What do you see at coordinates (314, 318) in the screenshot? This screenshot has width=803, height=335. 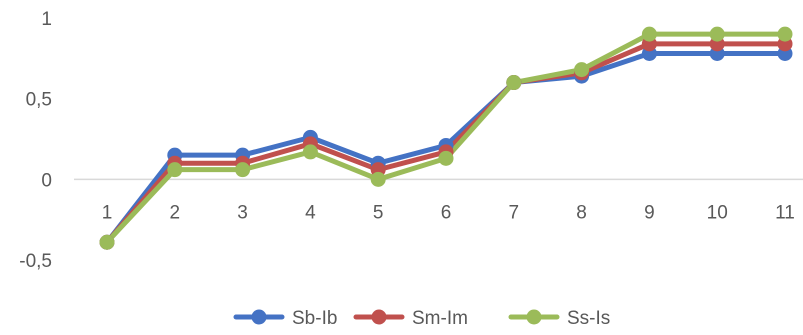 I see `legend-label: Sb-Ib` at bounding box center [314, 318].